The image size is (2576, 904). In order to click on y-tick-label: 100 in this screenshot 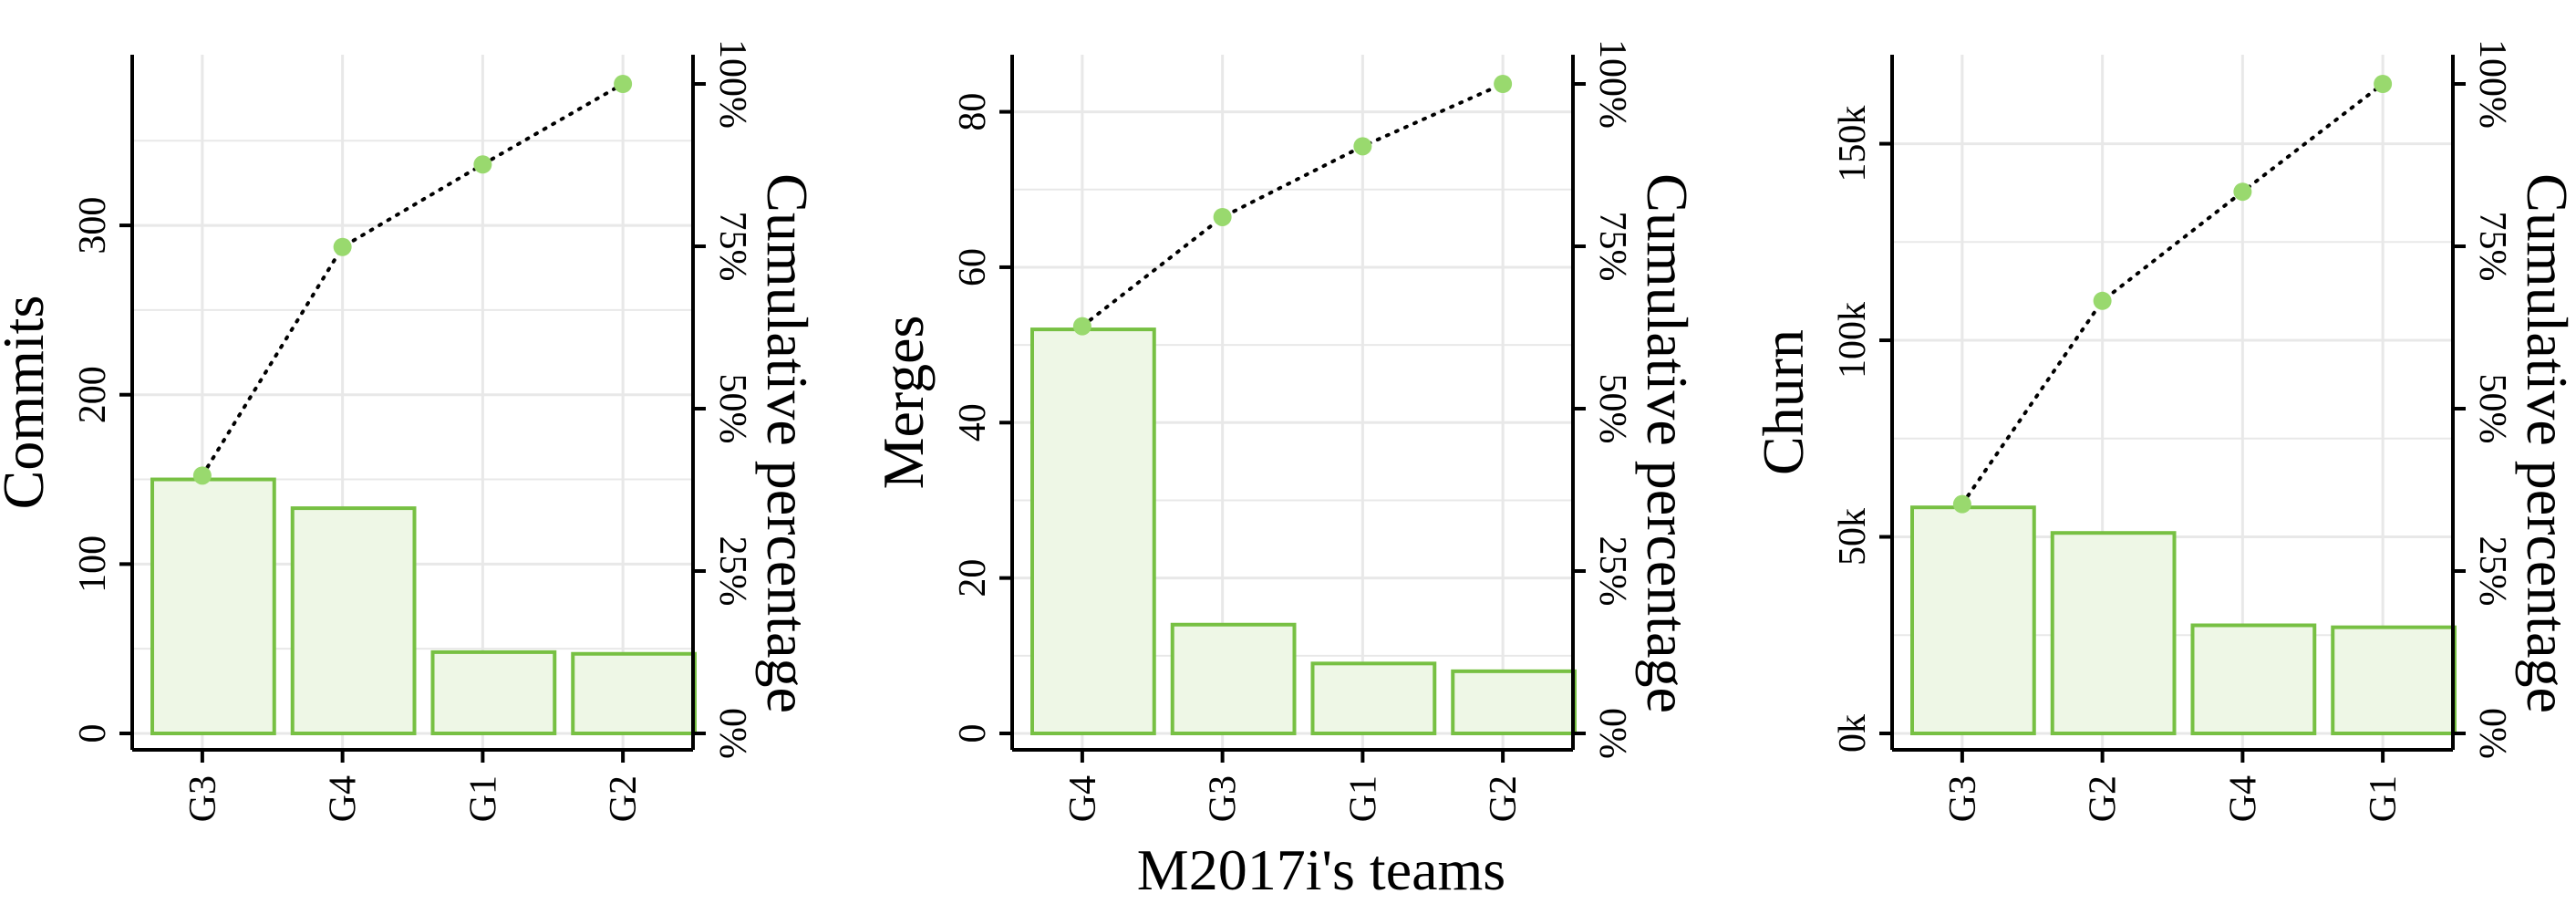, I will do `click(93, 564)`.